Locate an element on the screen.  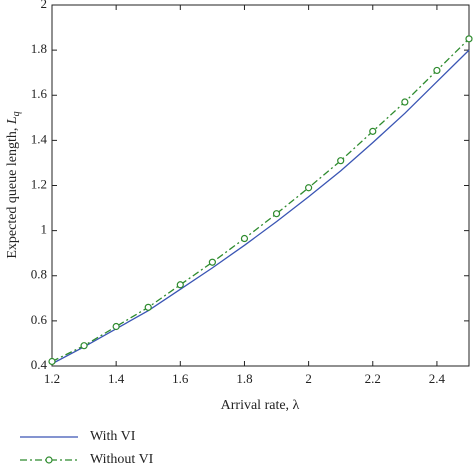
y-tick-label: 1 is located at coordinates (44, 229).